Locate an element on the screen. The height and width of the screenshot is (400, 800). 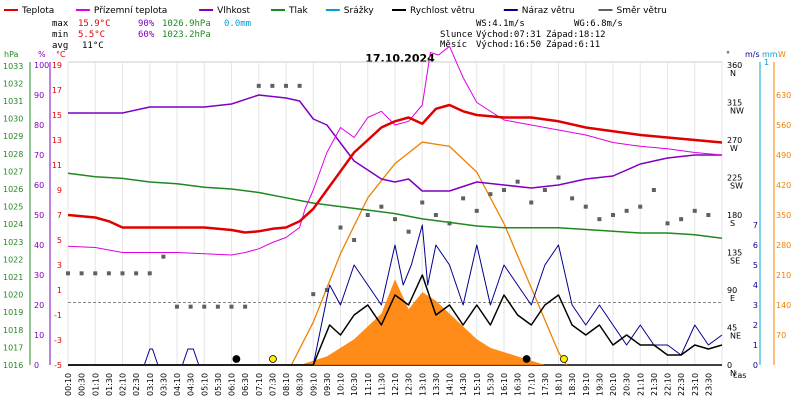
x-tick-label: 13:10 is located at coordinates (422, 384).